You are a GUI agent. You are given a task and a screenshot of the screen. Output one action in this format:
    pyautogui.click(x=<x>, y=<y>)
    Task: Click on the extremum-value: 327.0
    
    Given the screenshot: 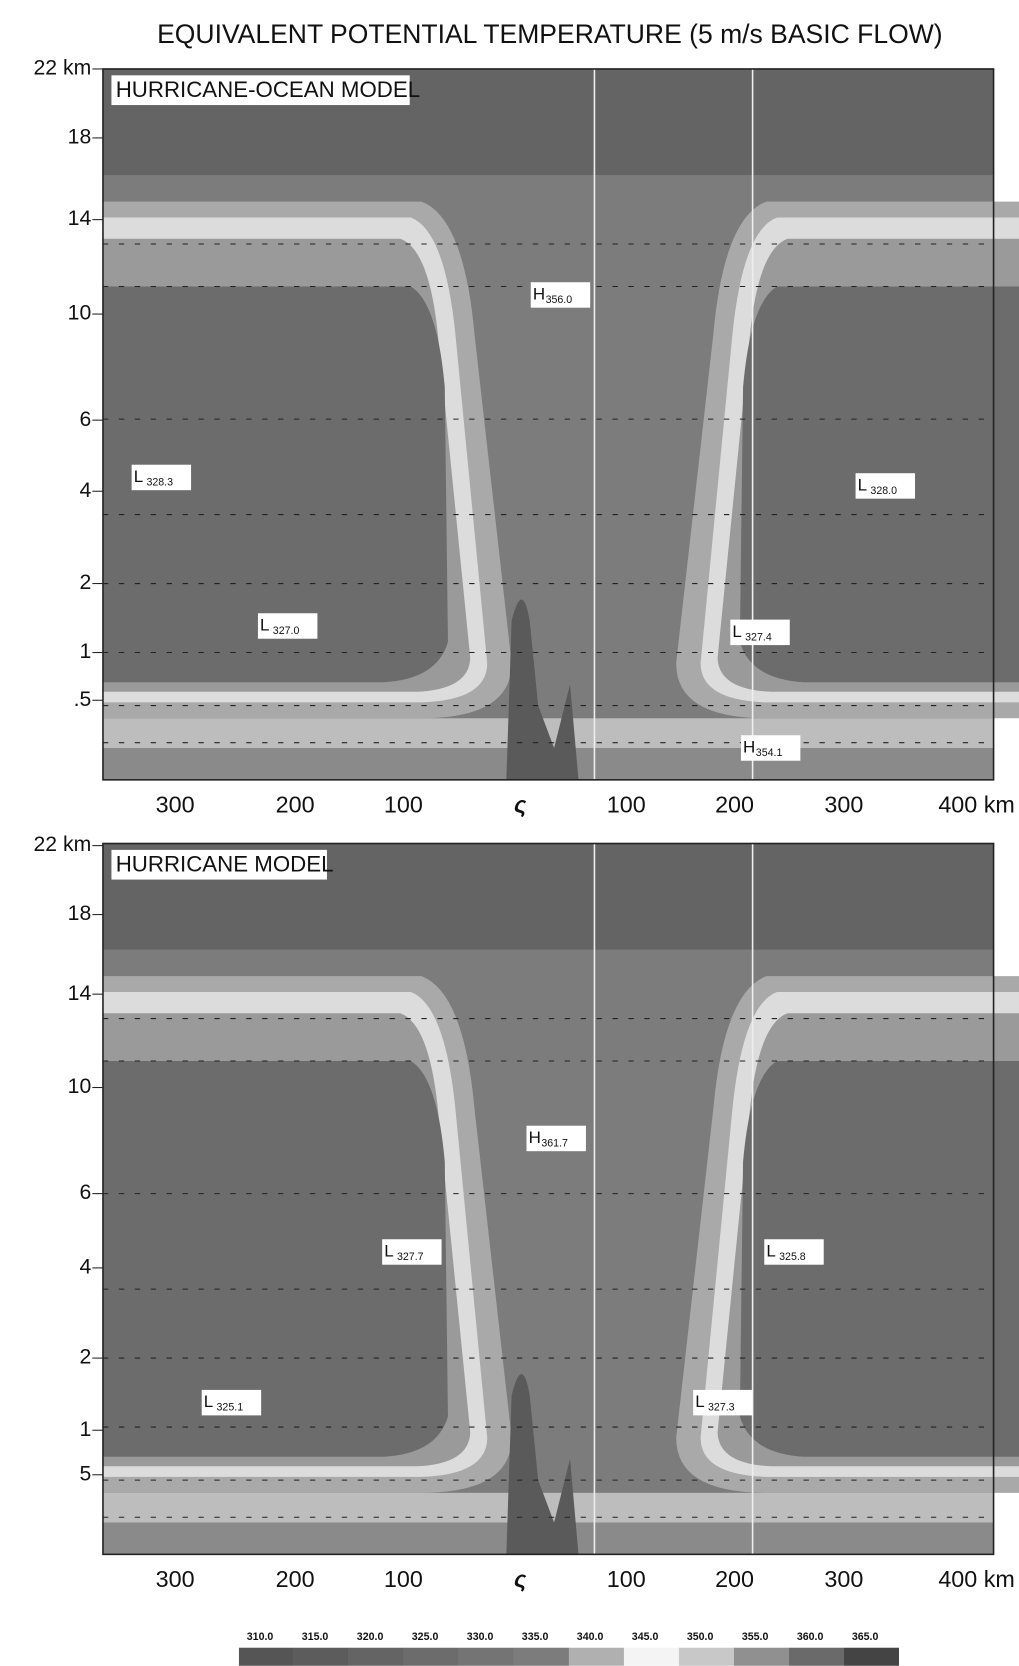 What is the action you would take?
    pyautogui.click(x=286, y=631)
    